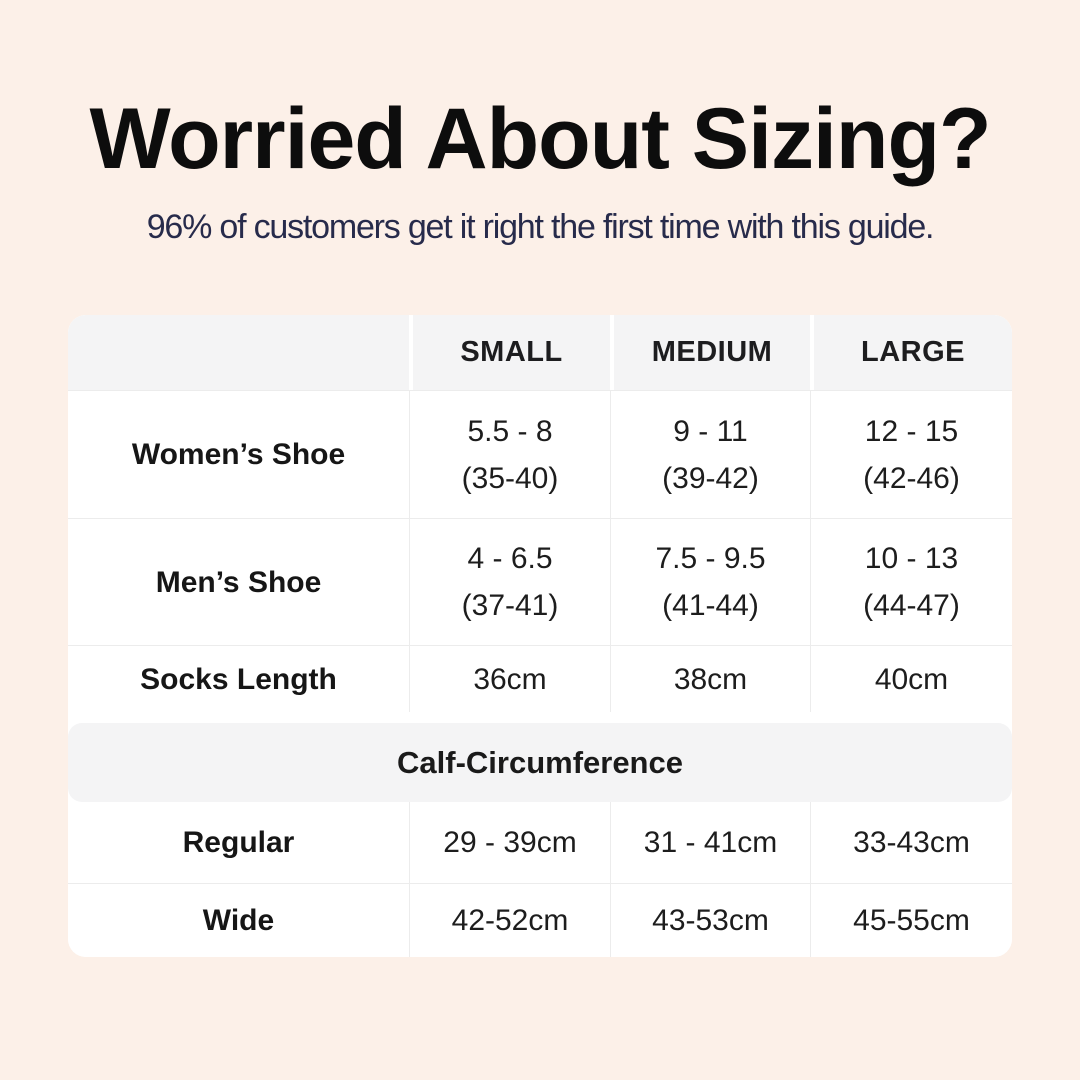 The height and width of the screenshot is (1080, 1080). What do you see at coordinates (510, 605) in the screenshot?
I see `eu-size-range: (37-41)` at bounding box center [510, 605].